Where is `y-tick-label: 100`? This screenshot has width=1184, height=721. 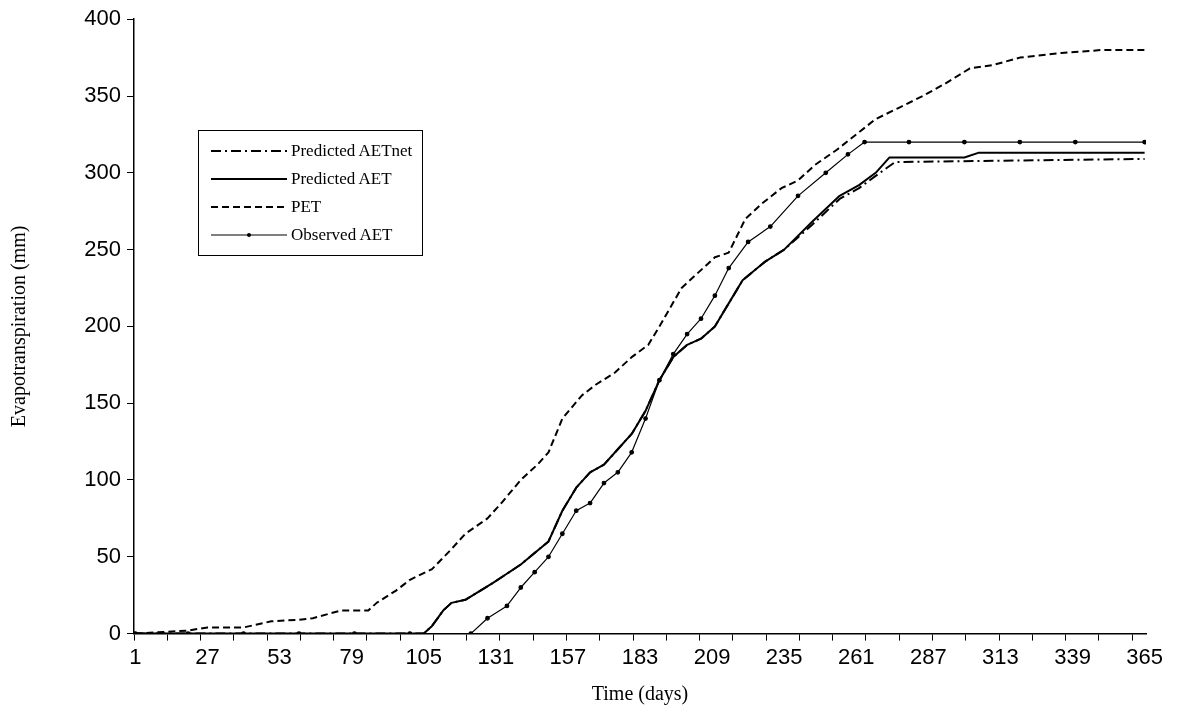
y-tick-label: 100 is located at coordinates (102, 479).